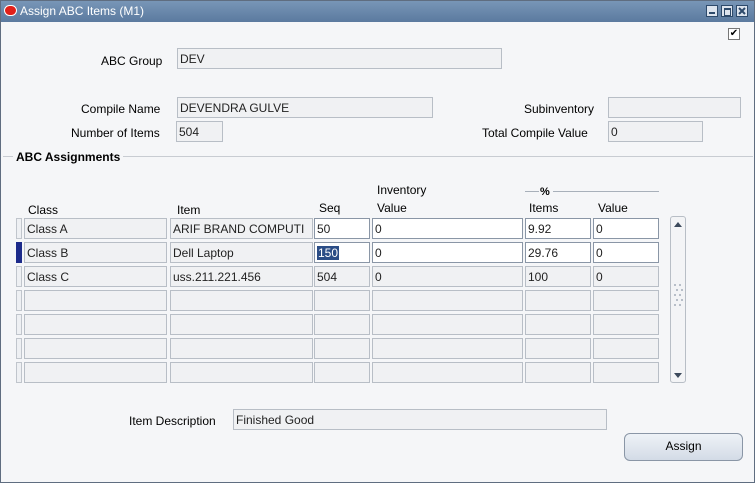 The height and width of the screenshot is (483, 755). I want to click on items-pct-cell: 9.92, so click(558, 228).